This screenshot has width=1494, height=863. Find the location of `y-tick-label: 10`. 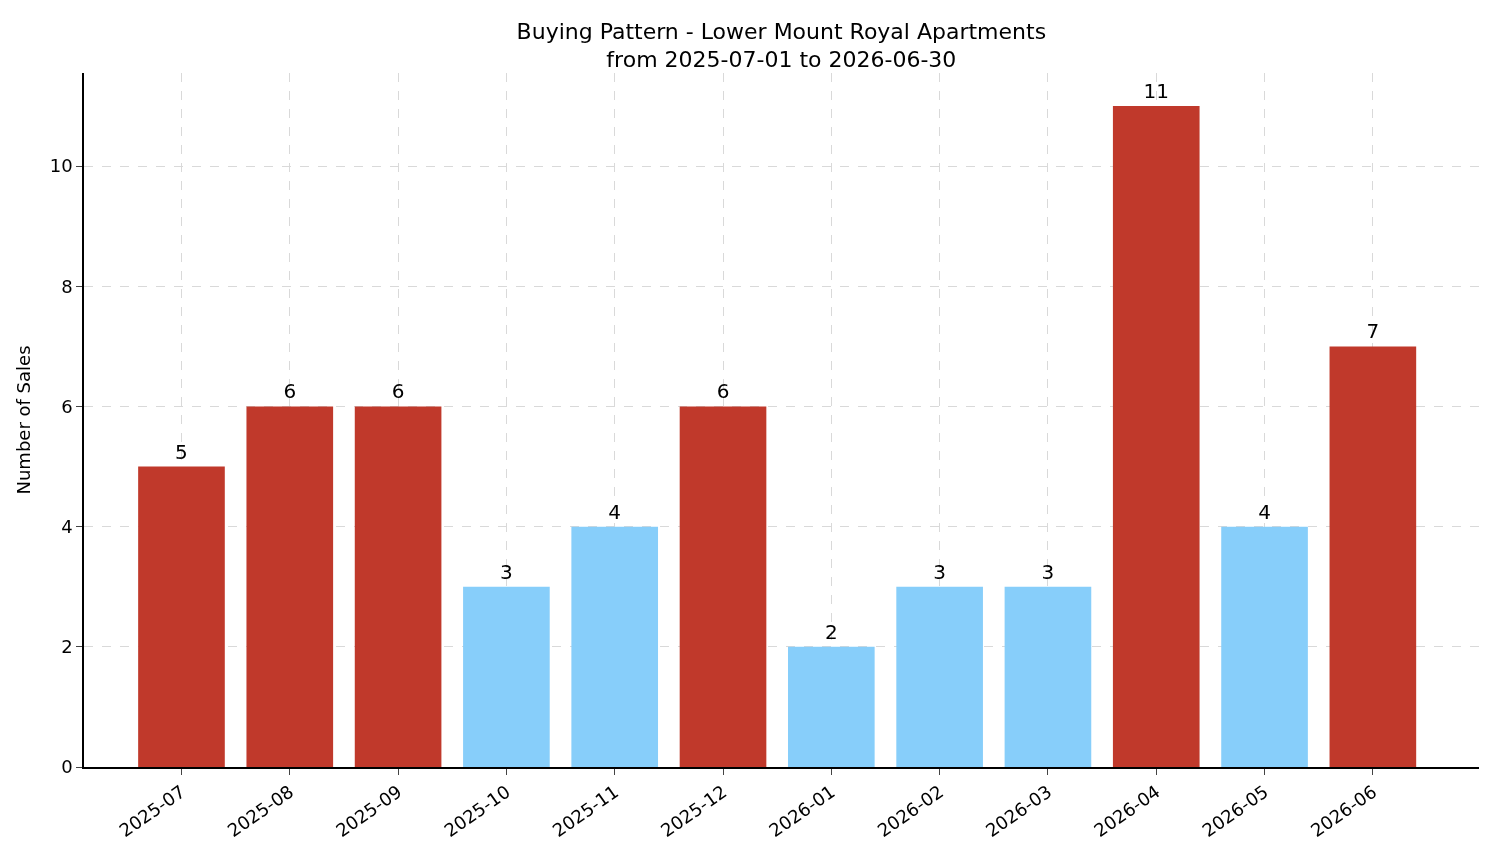

y-tick-label: 10 is located at coordinates (61, 166).